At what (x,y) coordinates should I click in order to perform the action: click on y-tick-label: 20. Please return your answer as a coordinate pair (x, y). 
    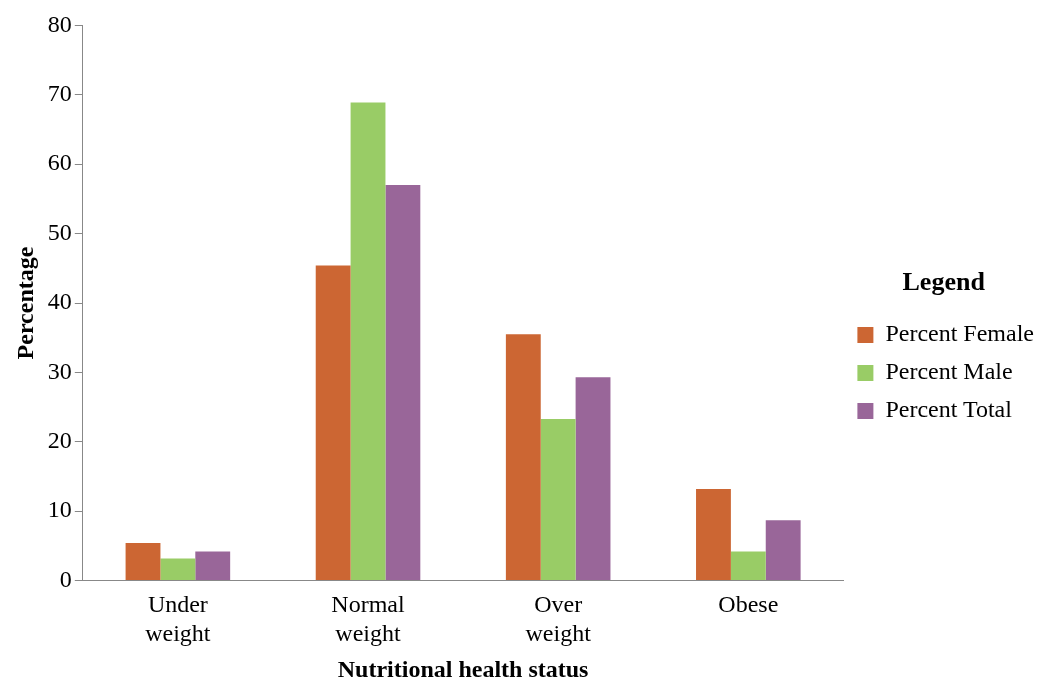
    Looking at the image, I should click on (59, 440).